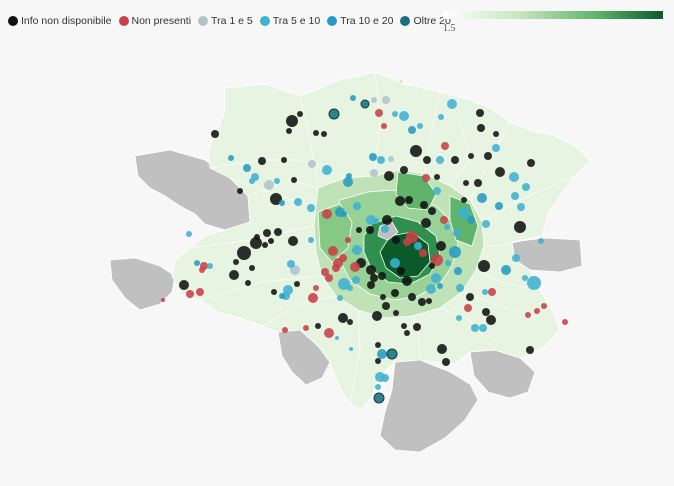 The width and height of the screenshot is (674, 486). What do you see at coordinates (360, 21) in the screenshot?
I see `legend-item-tra-10-e-20: Tra 10 e 20` at bounding box center [360, 21].